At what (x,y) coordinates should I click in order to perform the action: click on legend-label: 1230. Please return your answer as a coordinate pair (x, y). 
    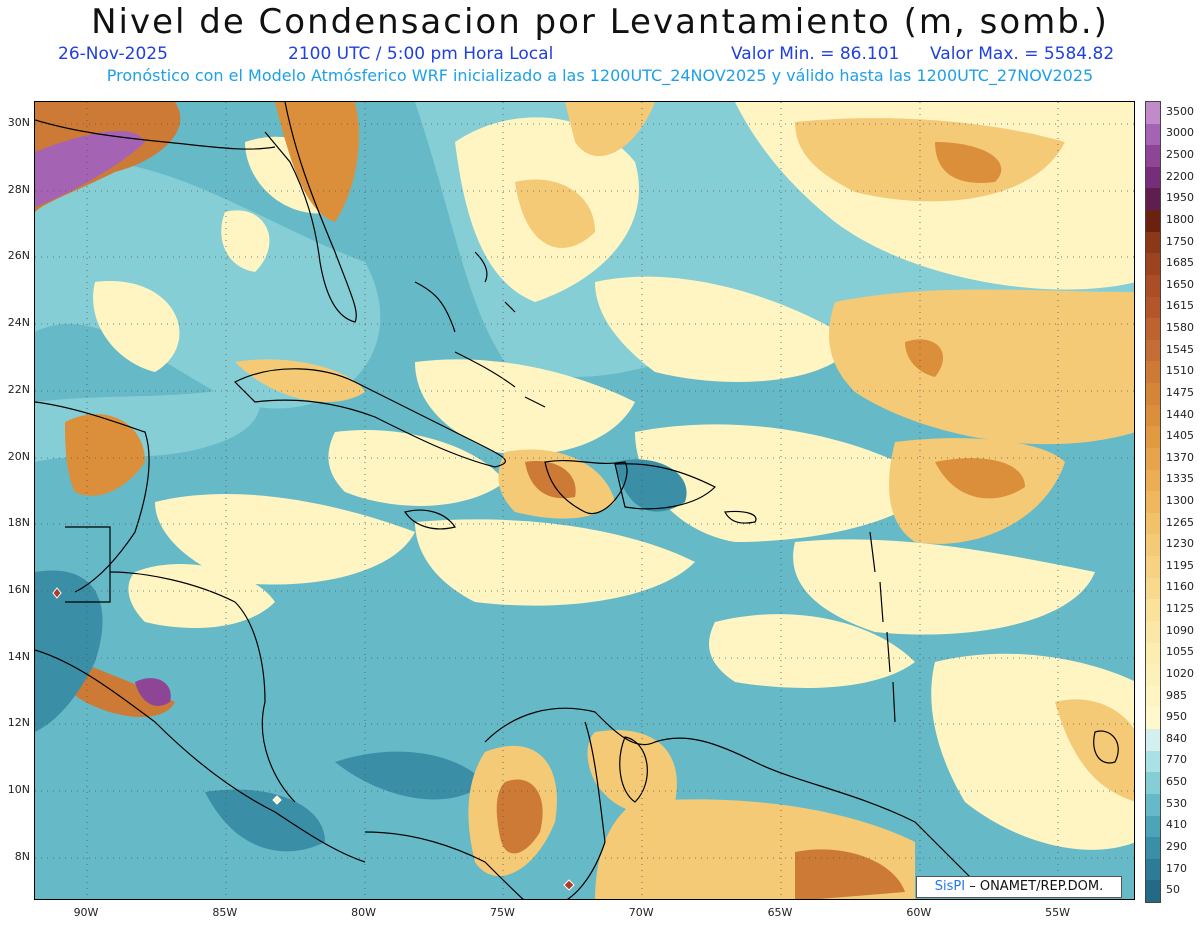
    Looking at the image, I should click on (1180, 544).